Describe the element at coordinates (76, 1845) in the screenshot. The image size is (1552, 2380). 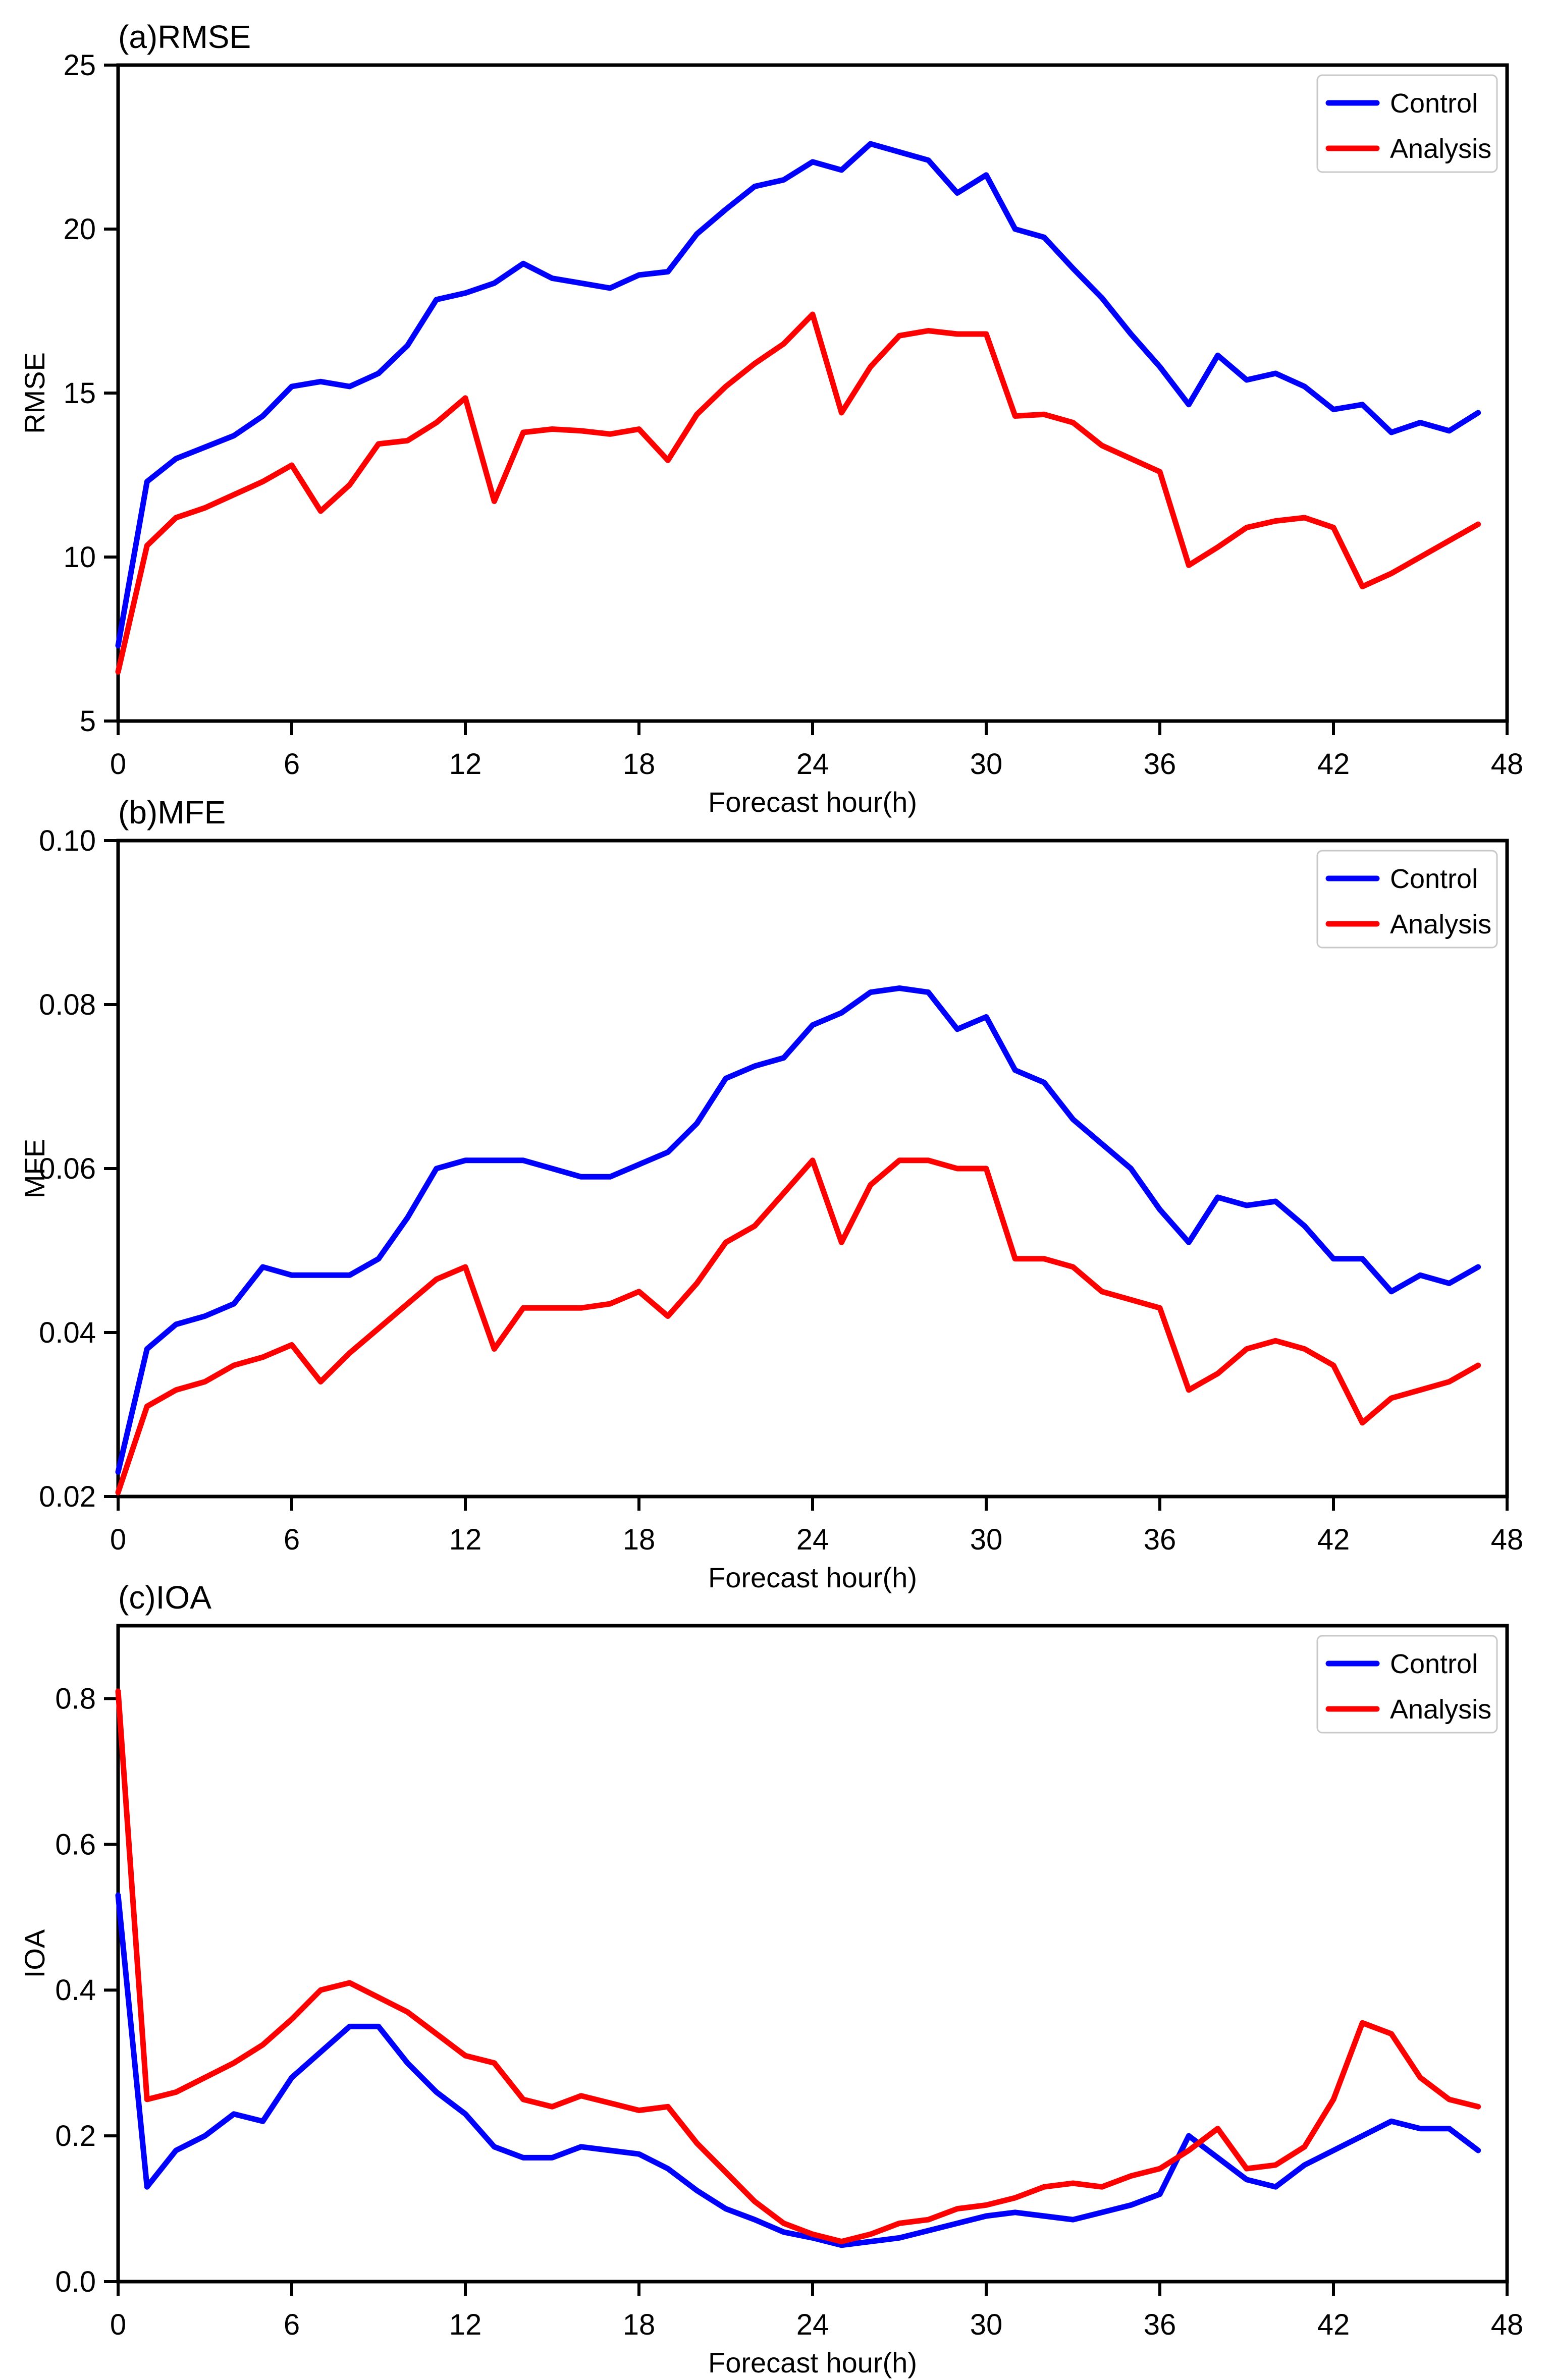
I see `y-tick-label: 0.6` at that location.